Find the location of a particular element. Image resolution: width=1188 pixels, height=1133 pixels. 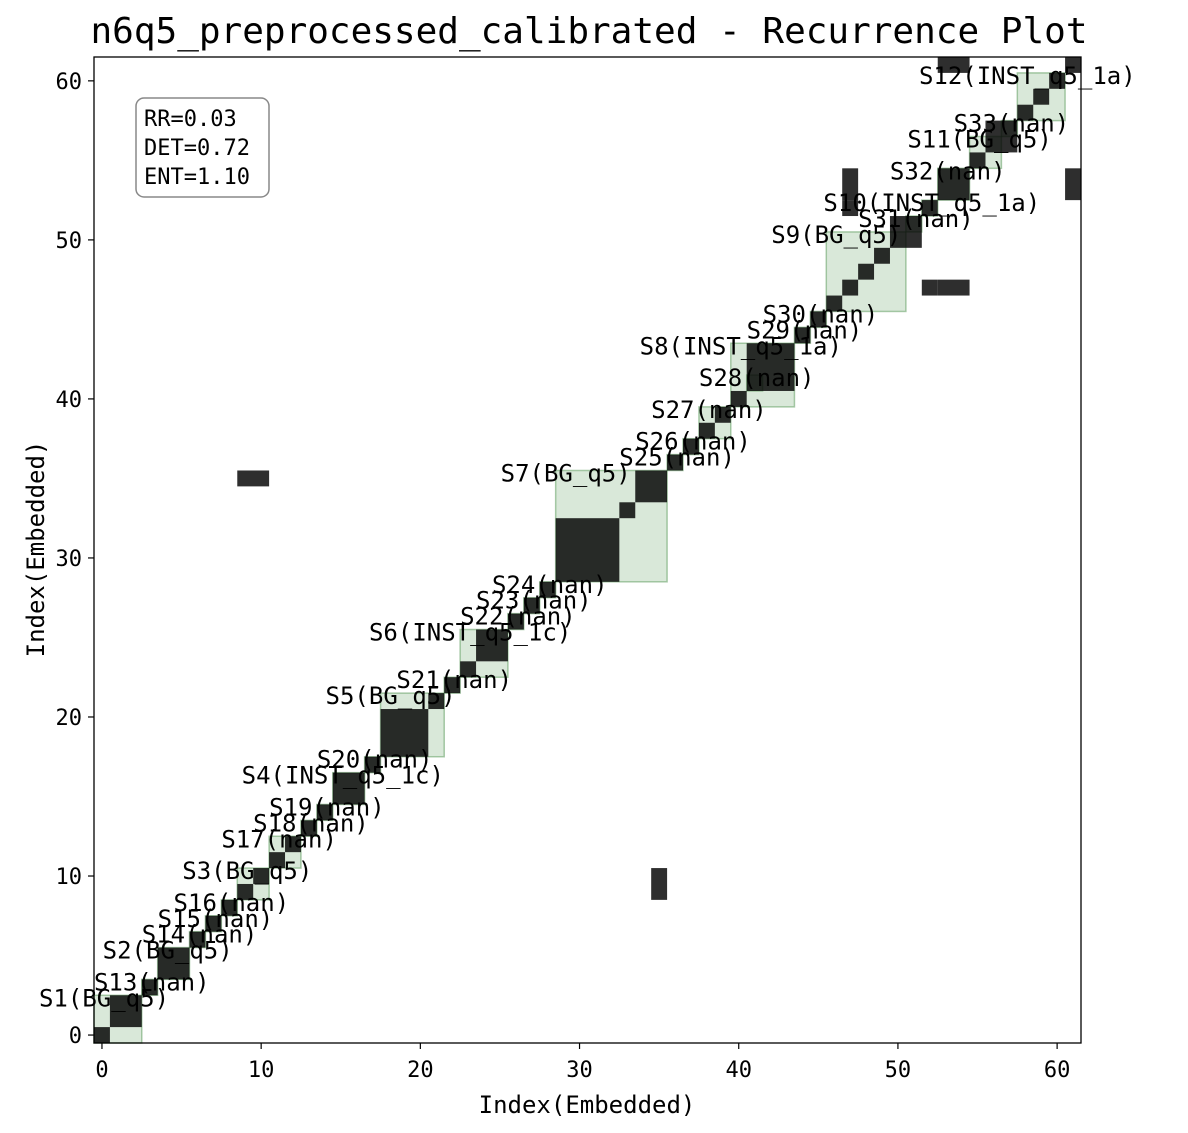

segment-label: S1(BG_q5) is located at coordinates (104, 998).